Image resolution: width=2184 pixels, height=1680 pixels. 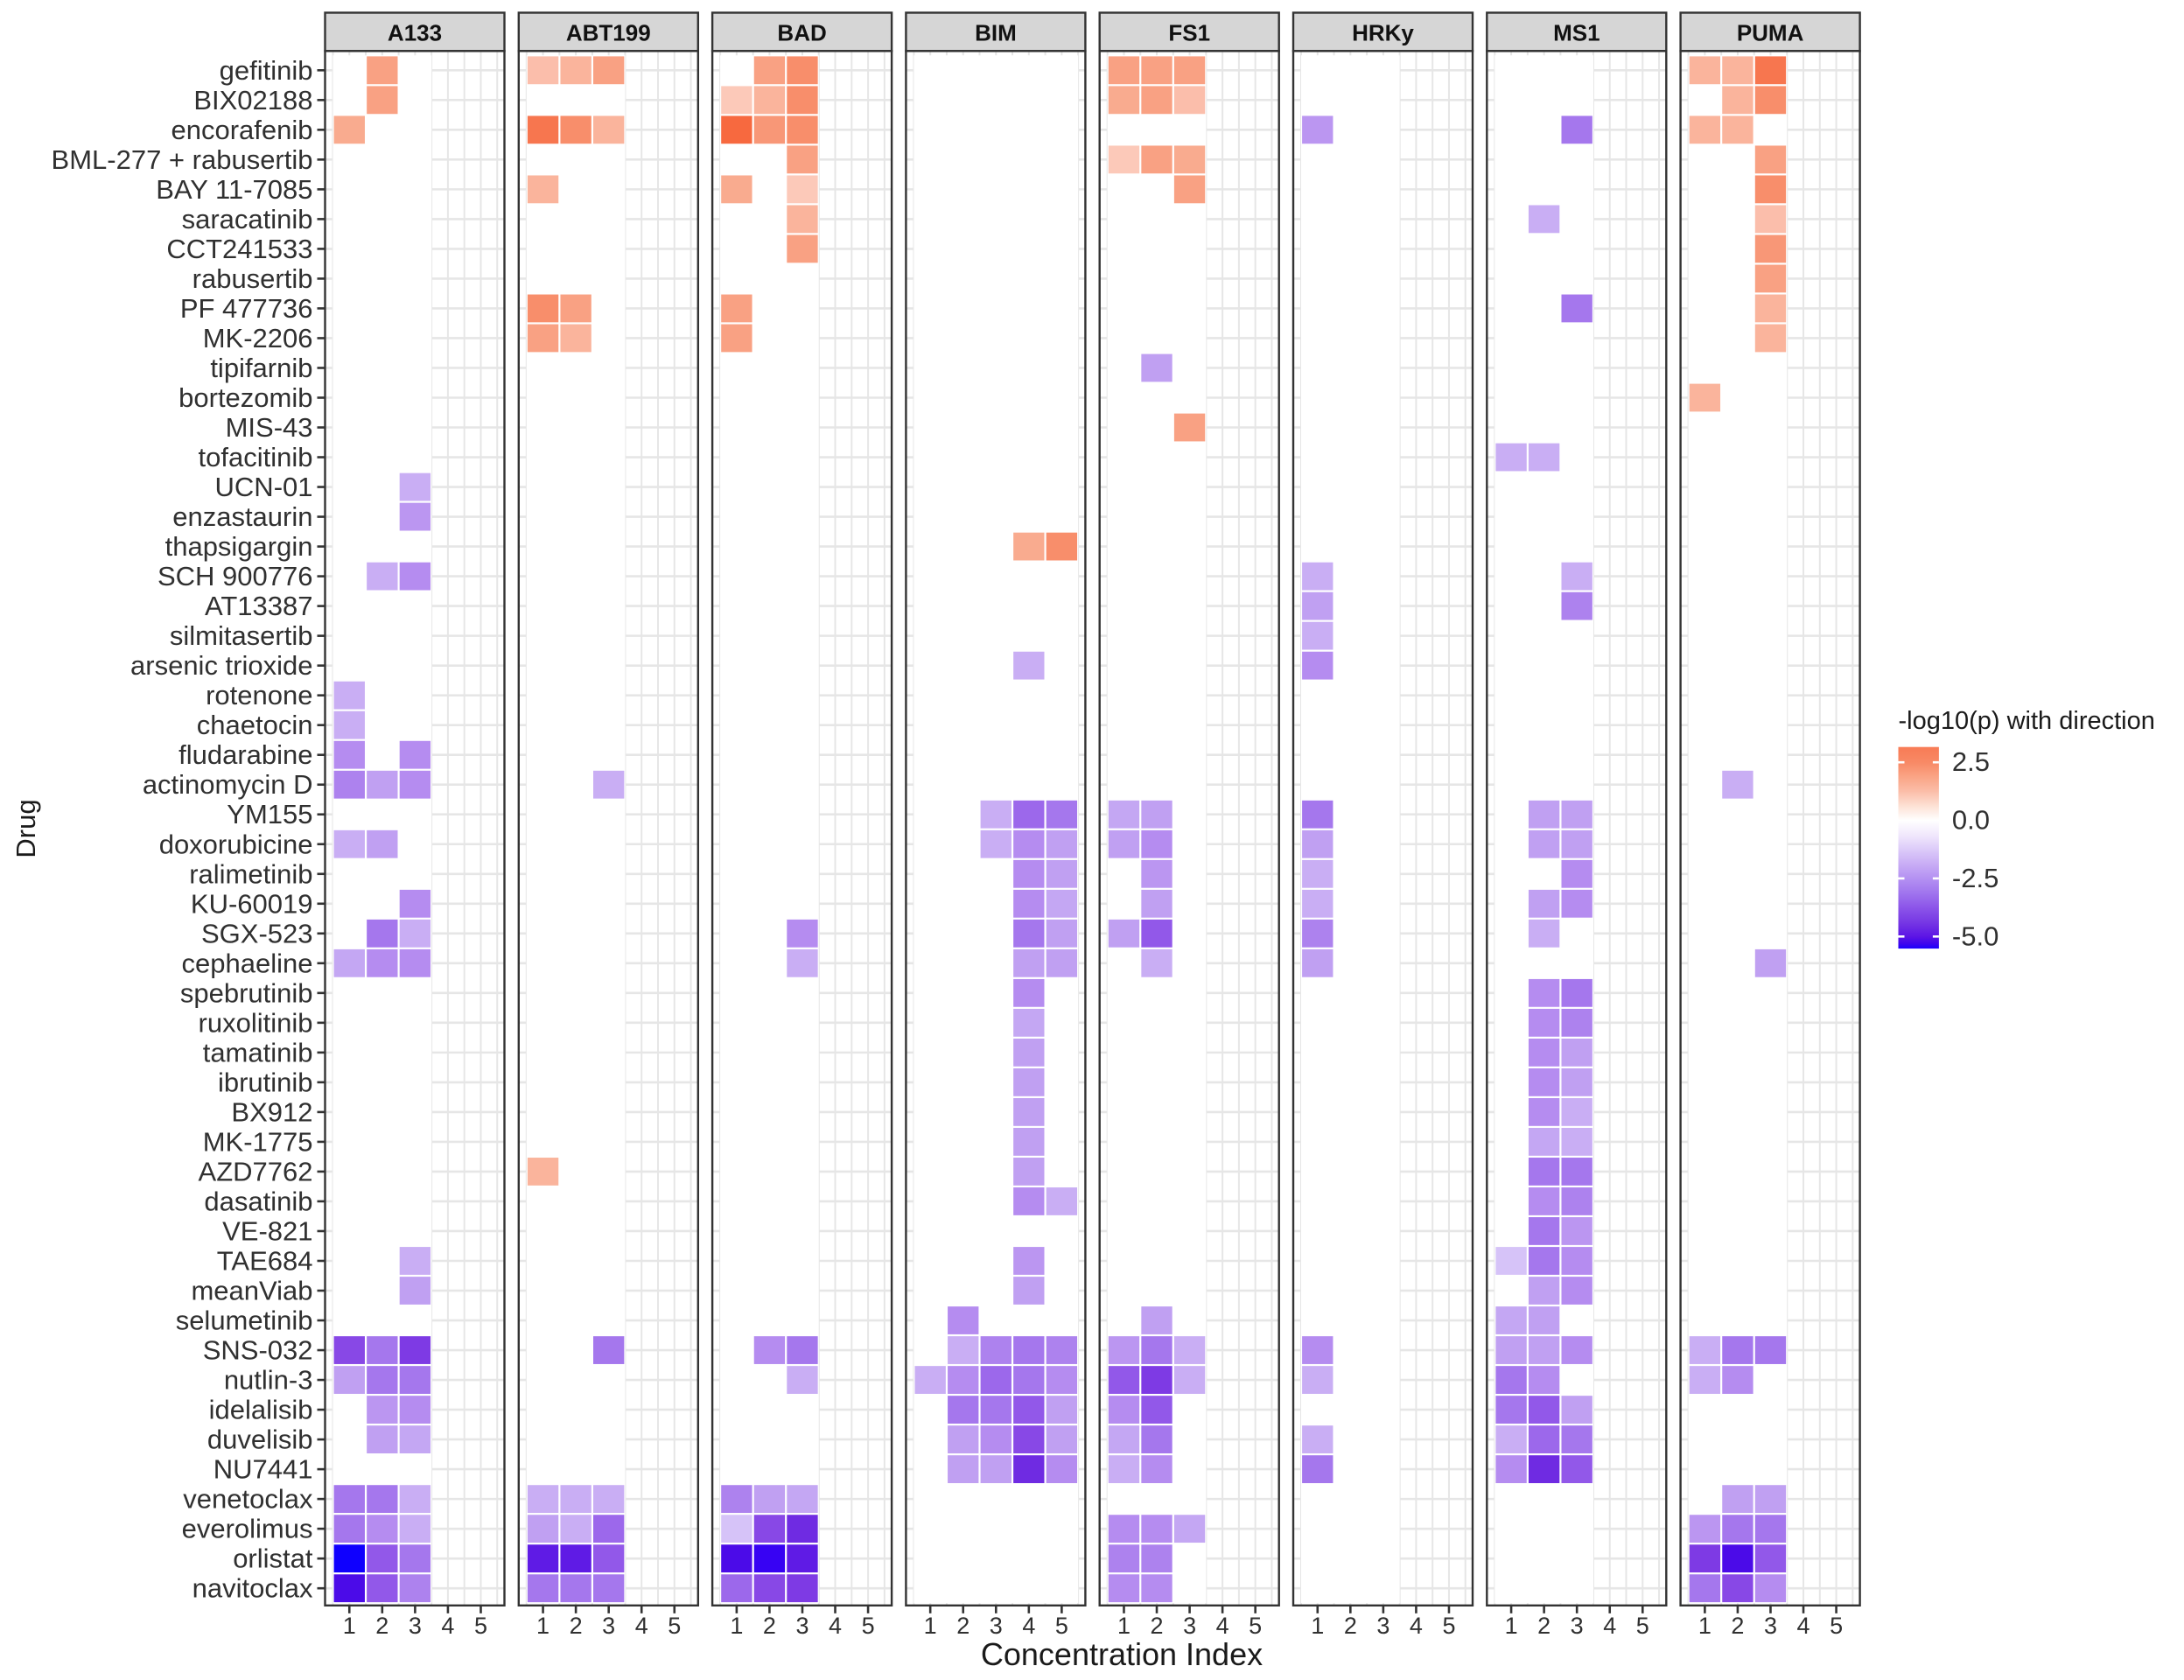 What do you see at coordinates (269, 814) in the screenshot?
I see `svg-text: YM155` at bounding box center [269, 814].